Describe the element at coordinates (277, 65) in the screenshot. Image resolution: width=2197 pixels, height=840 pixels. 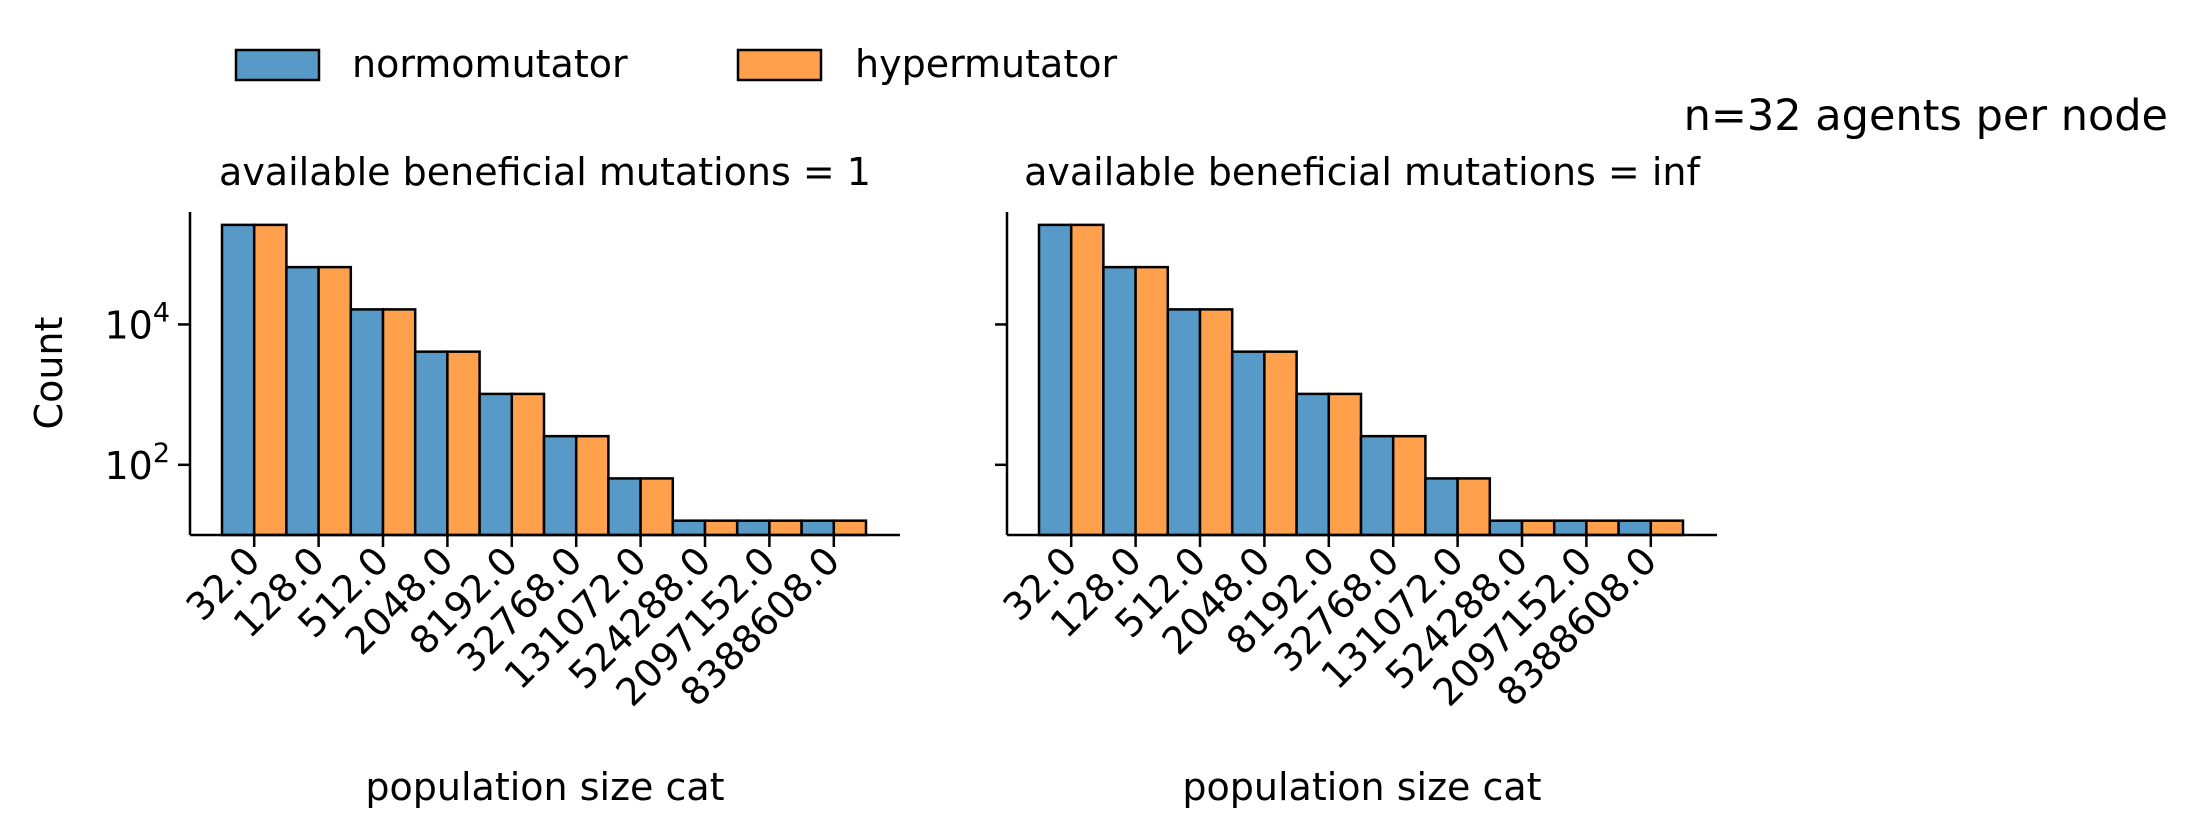
I see `legend-swatch-normomutator` at that location.